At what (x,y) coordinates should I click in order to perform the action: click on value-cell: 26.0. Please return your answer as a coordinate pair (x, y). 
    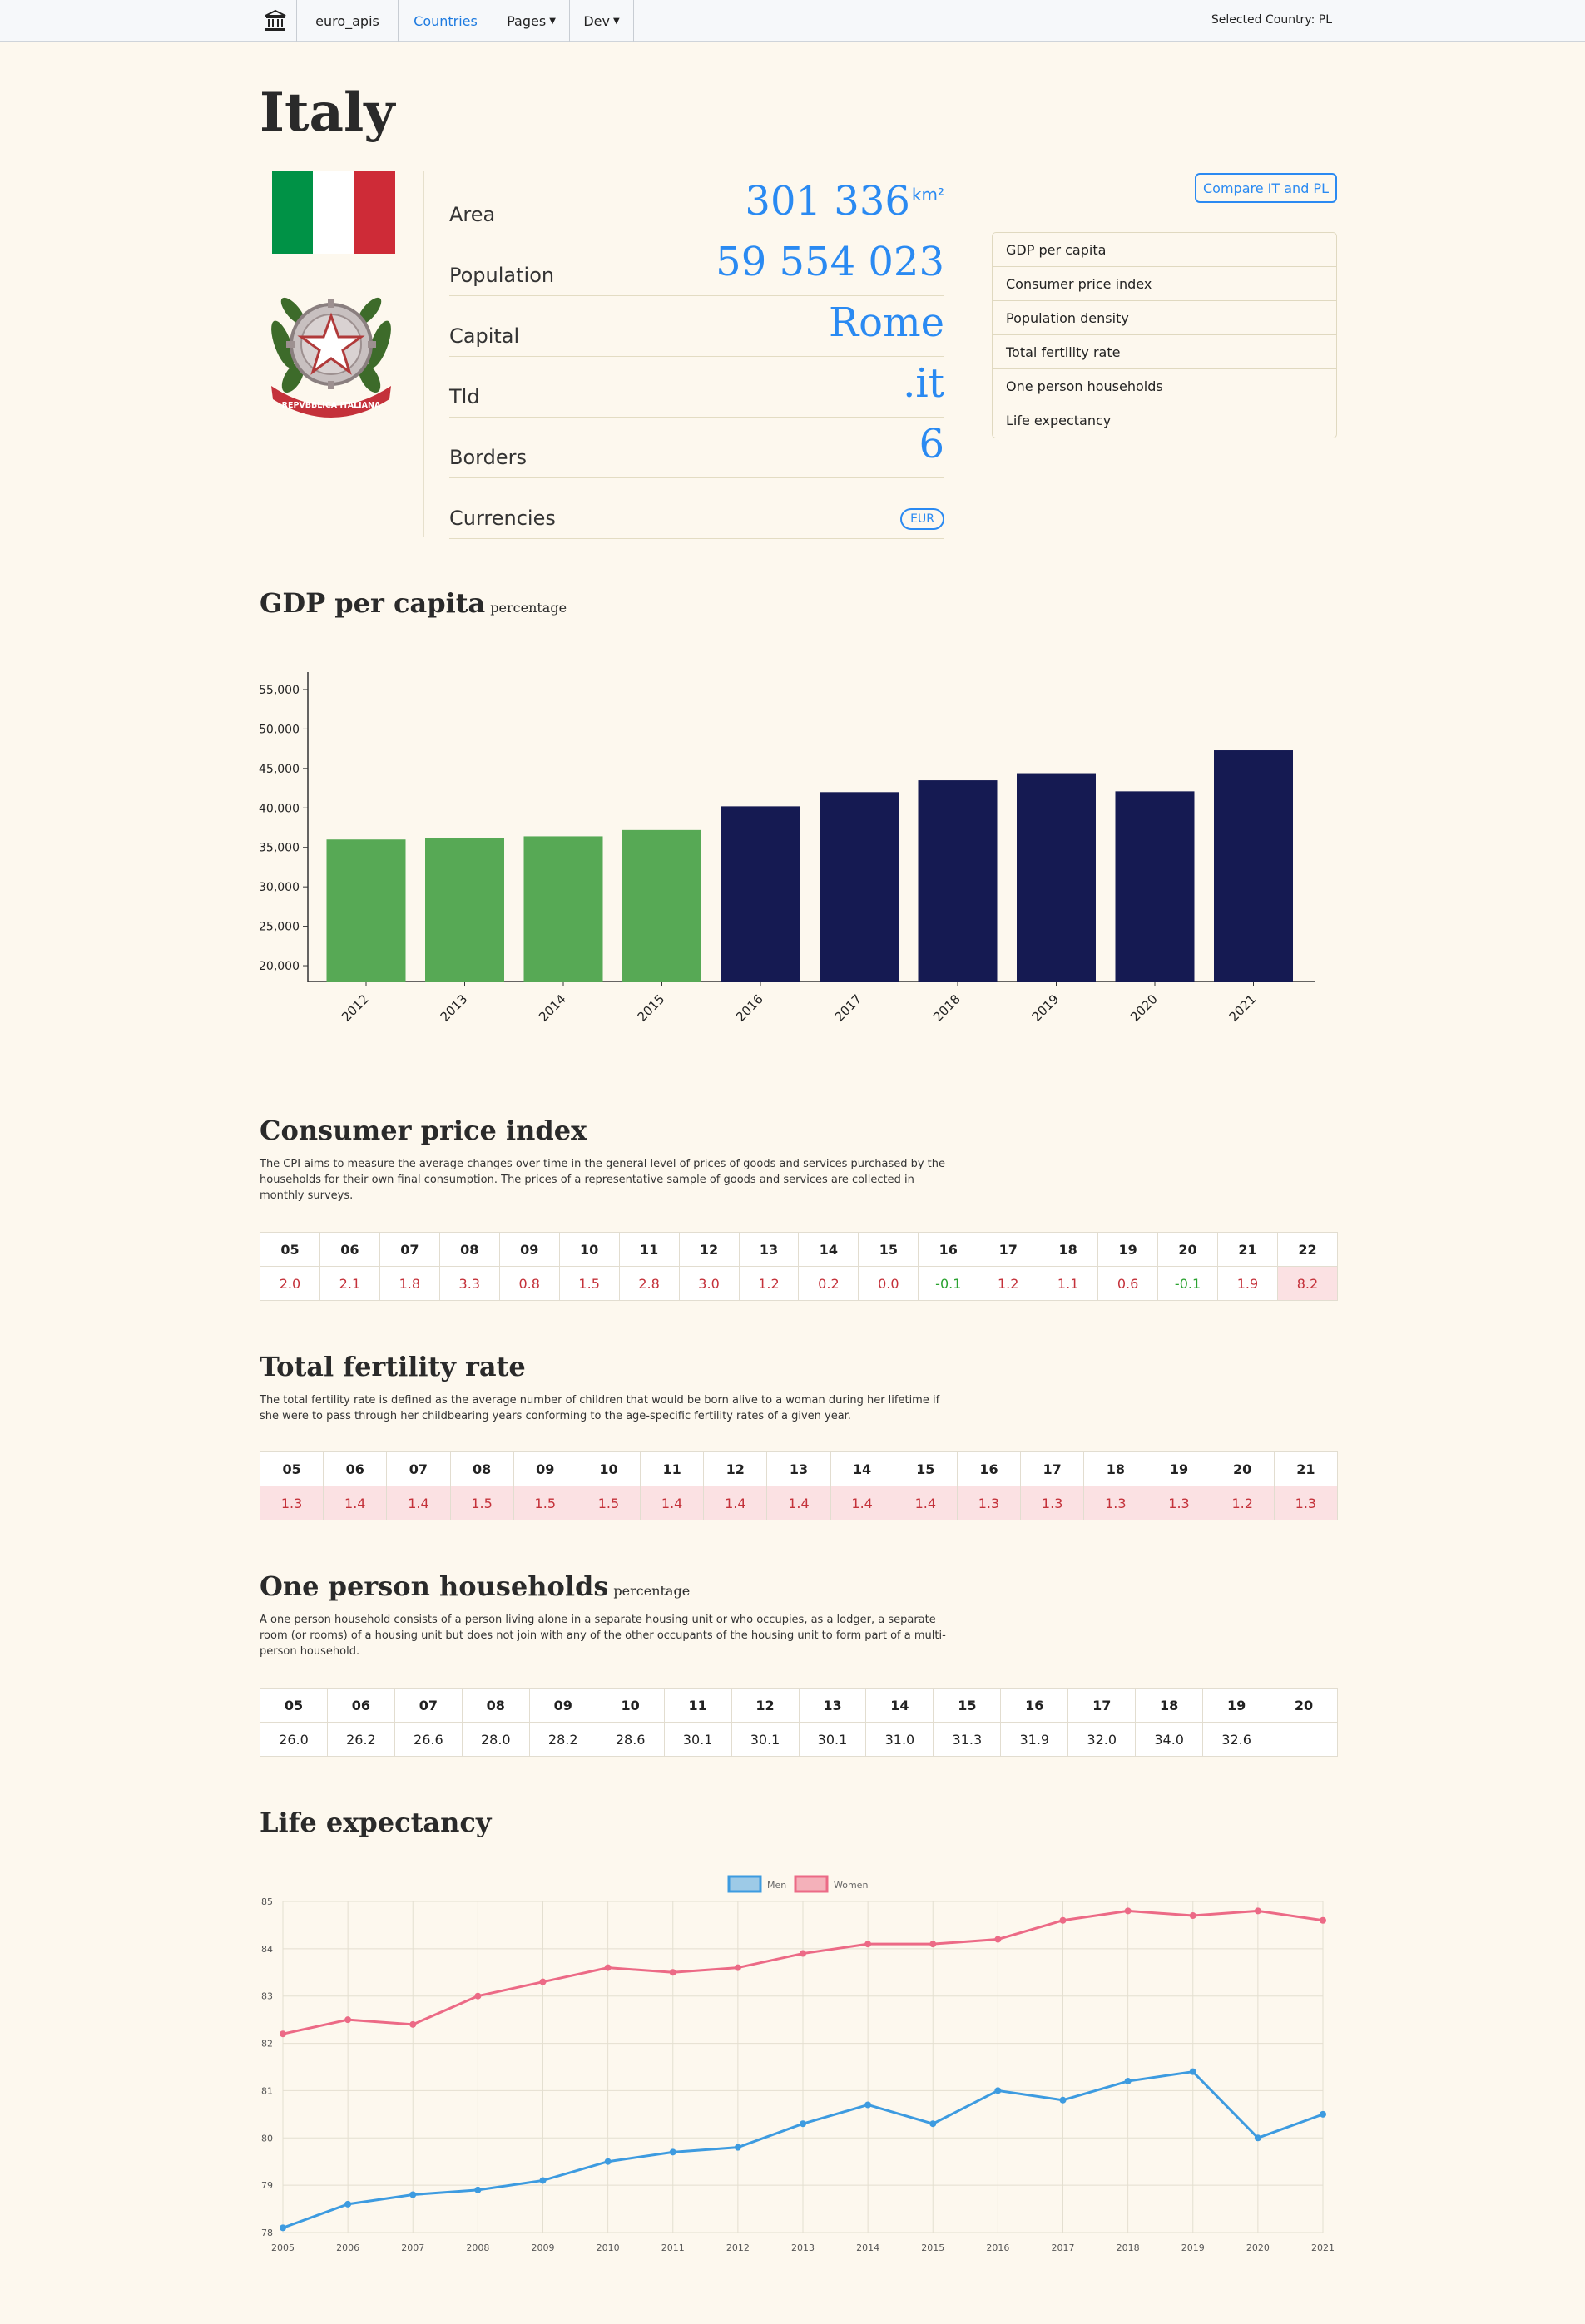
    Looking at the image, I should click on (294, 1739).